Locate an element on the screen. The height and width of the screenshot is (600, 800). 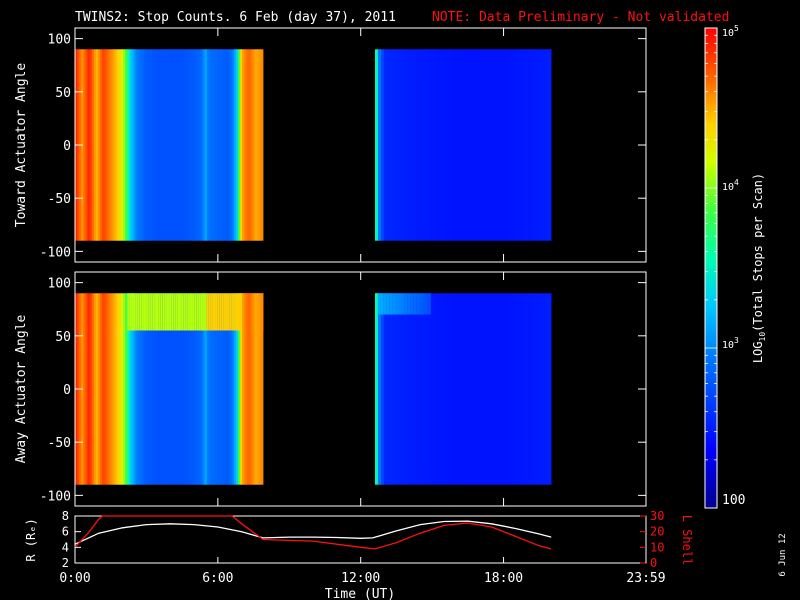
x-tick-label: 18:00 is located at coordinates (503, 578).